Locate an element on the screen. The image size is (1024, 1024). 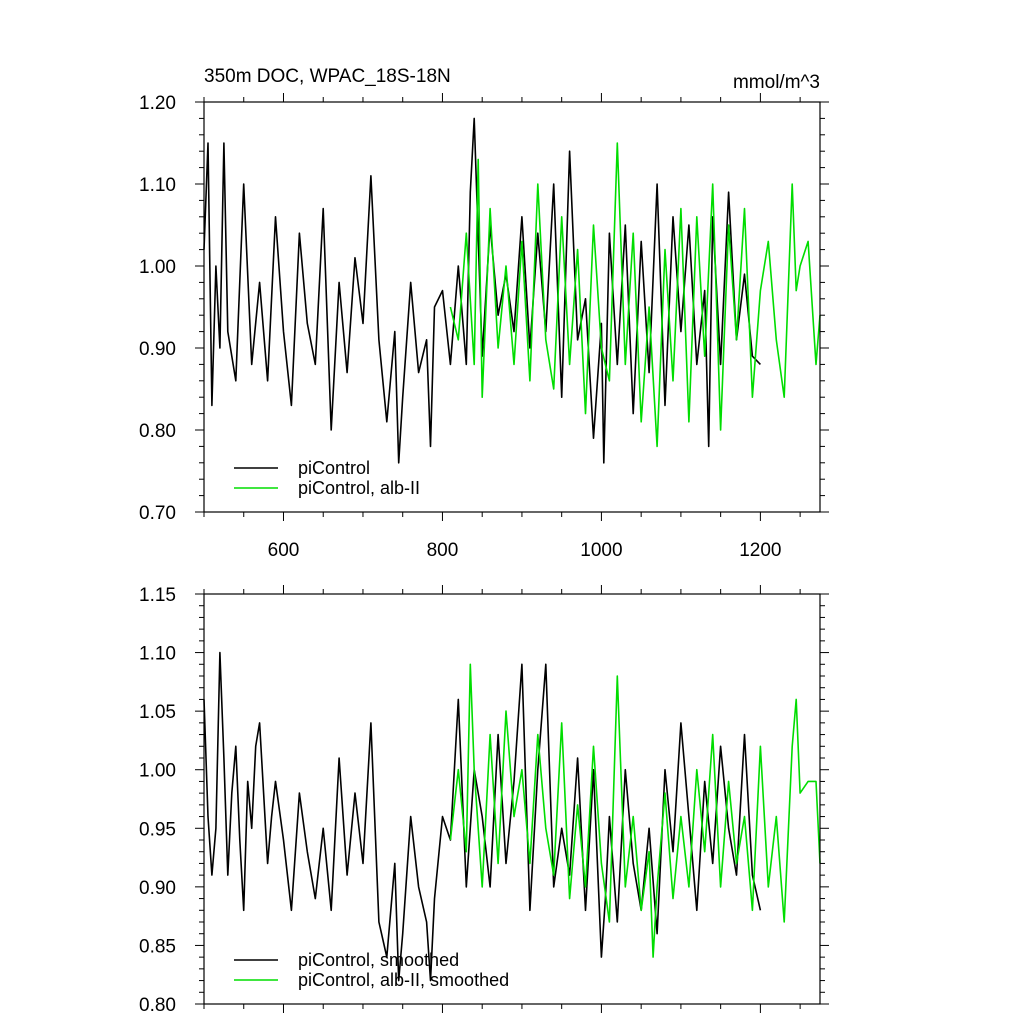
y-tick-label: 0.70 is located at coordinates (157, 513).